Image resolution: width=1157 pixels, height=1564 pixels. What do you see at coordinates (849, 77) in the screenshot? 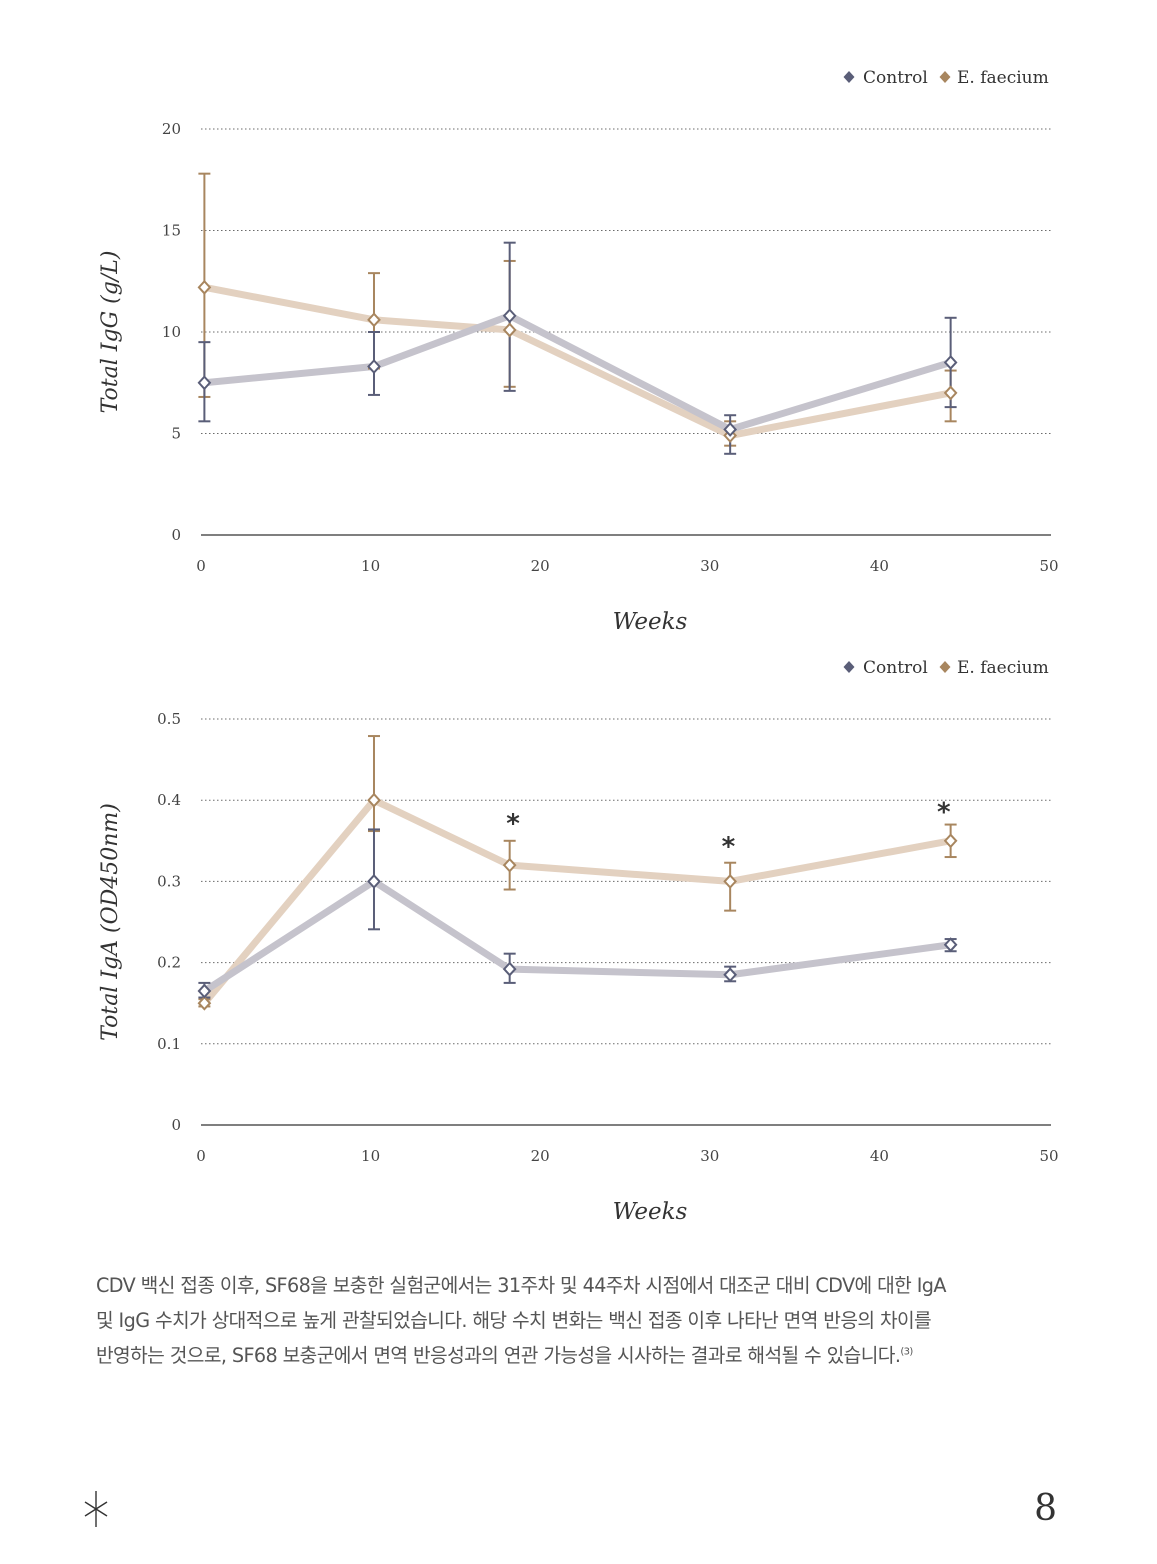
I see `igg-legend-control-icon` at bounding box center [849, 77].